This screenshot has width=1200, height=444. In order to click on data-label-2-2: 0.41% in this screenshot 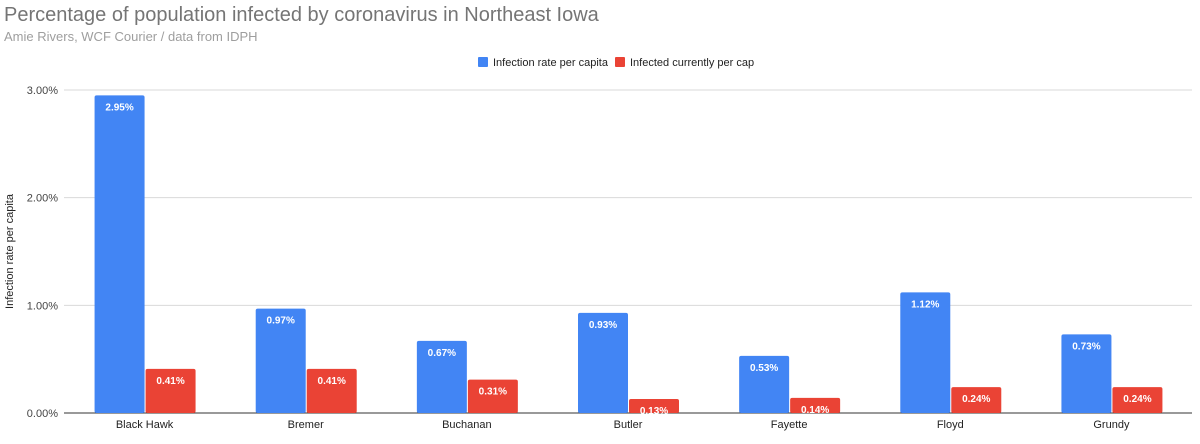, I will do `click(332, 381)`.